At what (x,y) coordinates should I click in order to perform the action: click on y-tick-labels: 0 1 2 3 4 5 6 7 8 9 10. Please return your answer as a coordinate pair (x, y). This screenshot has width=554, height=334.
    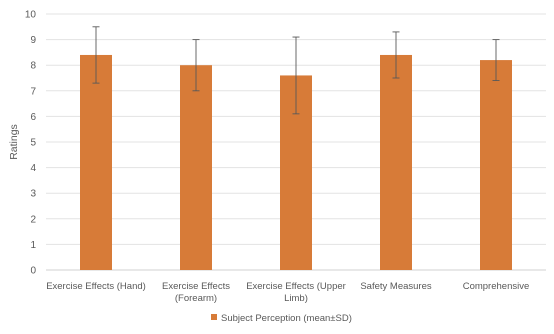
    Looking at the image, I should click on (31, 143).